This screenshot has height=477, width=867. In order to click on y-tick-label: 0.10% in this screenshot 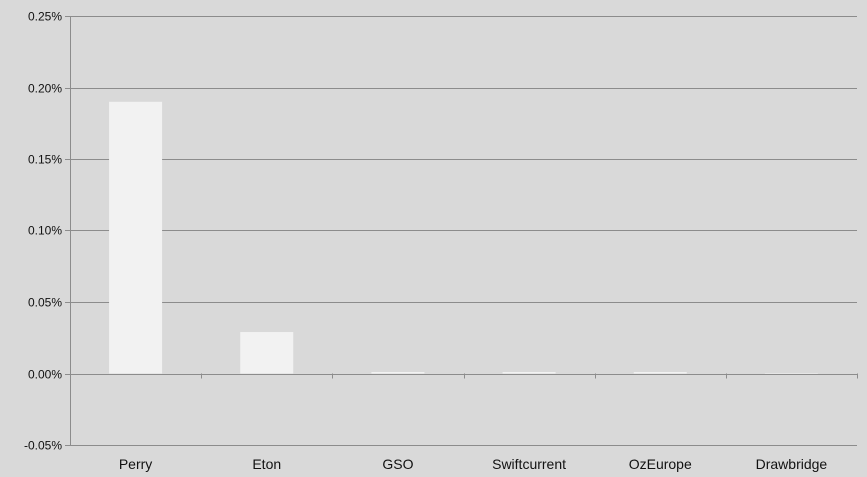, I will do `click(45, 231)`.